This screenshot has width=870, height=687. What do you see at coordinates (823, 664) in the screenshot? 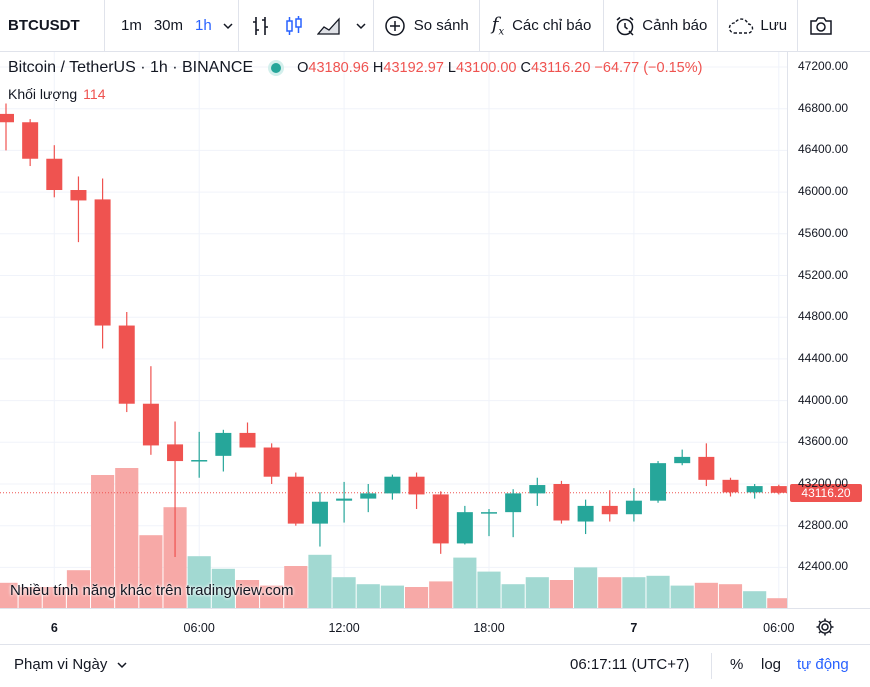
I see `auto-scale-toggle: tự động` at bounding box center [823, 664].